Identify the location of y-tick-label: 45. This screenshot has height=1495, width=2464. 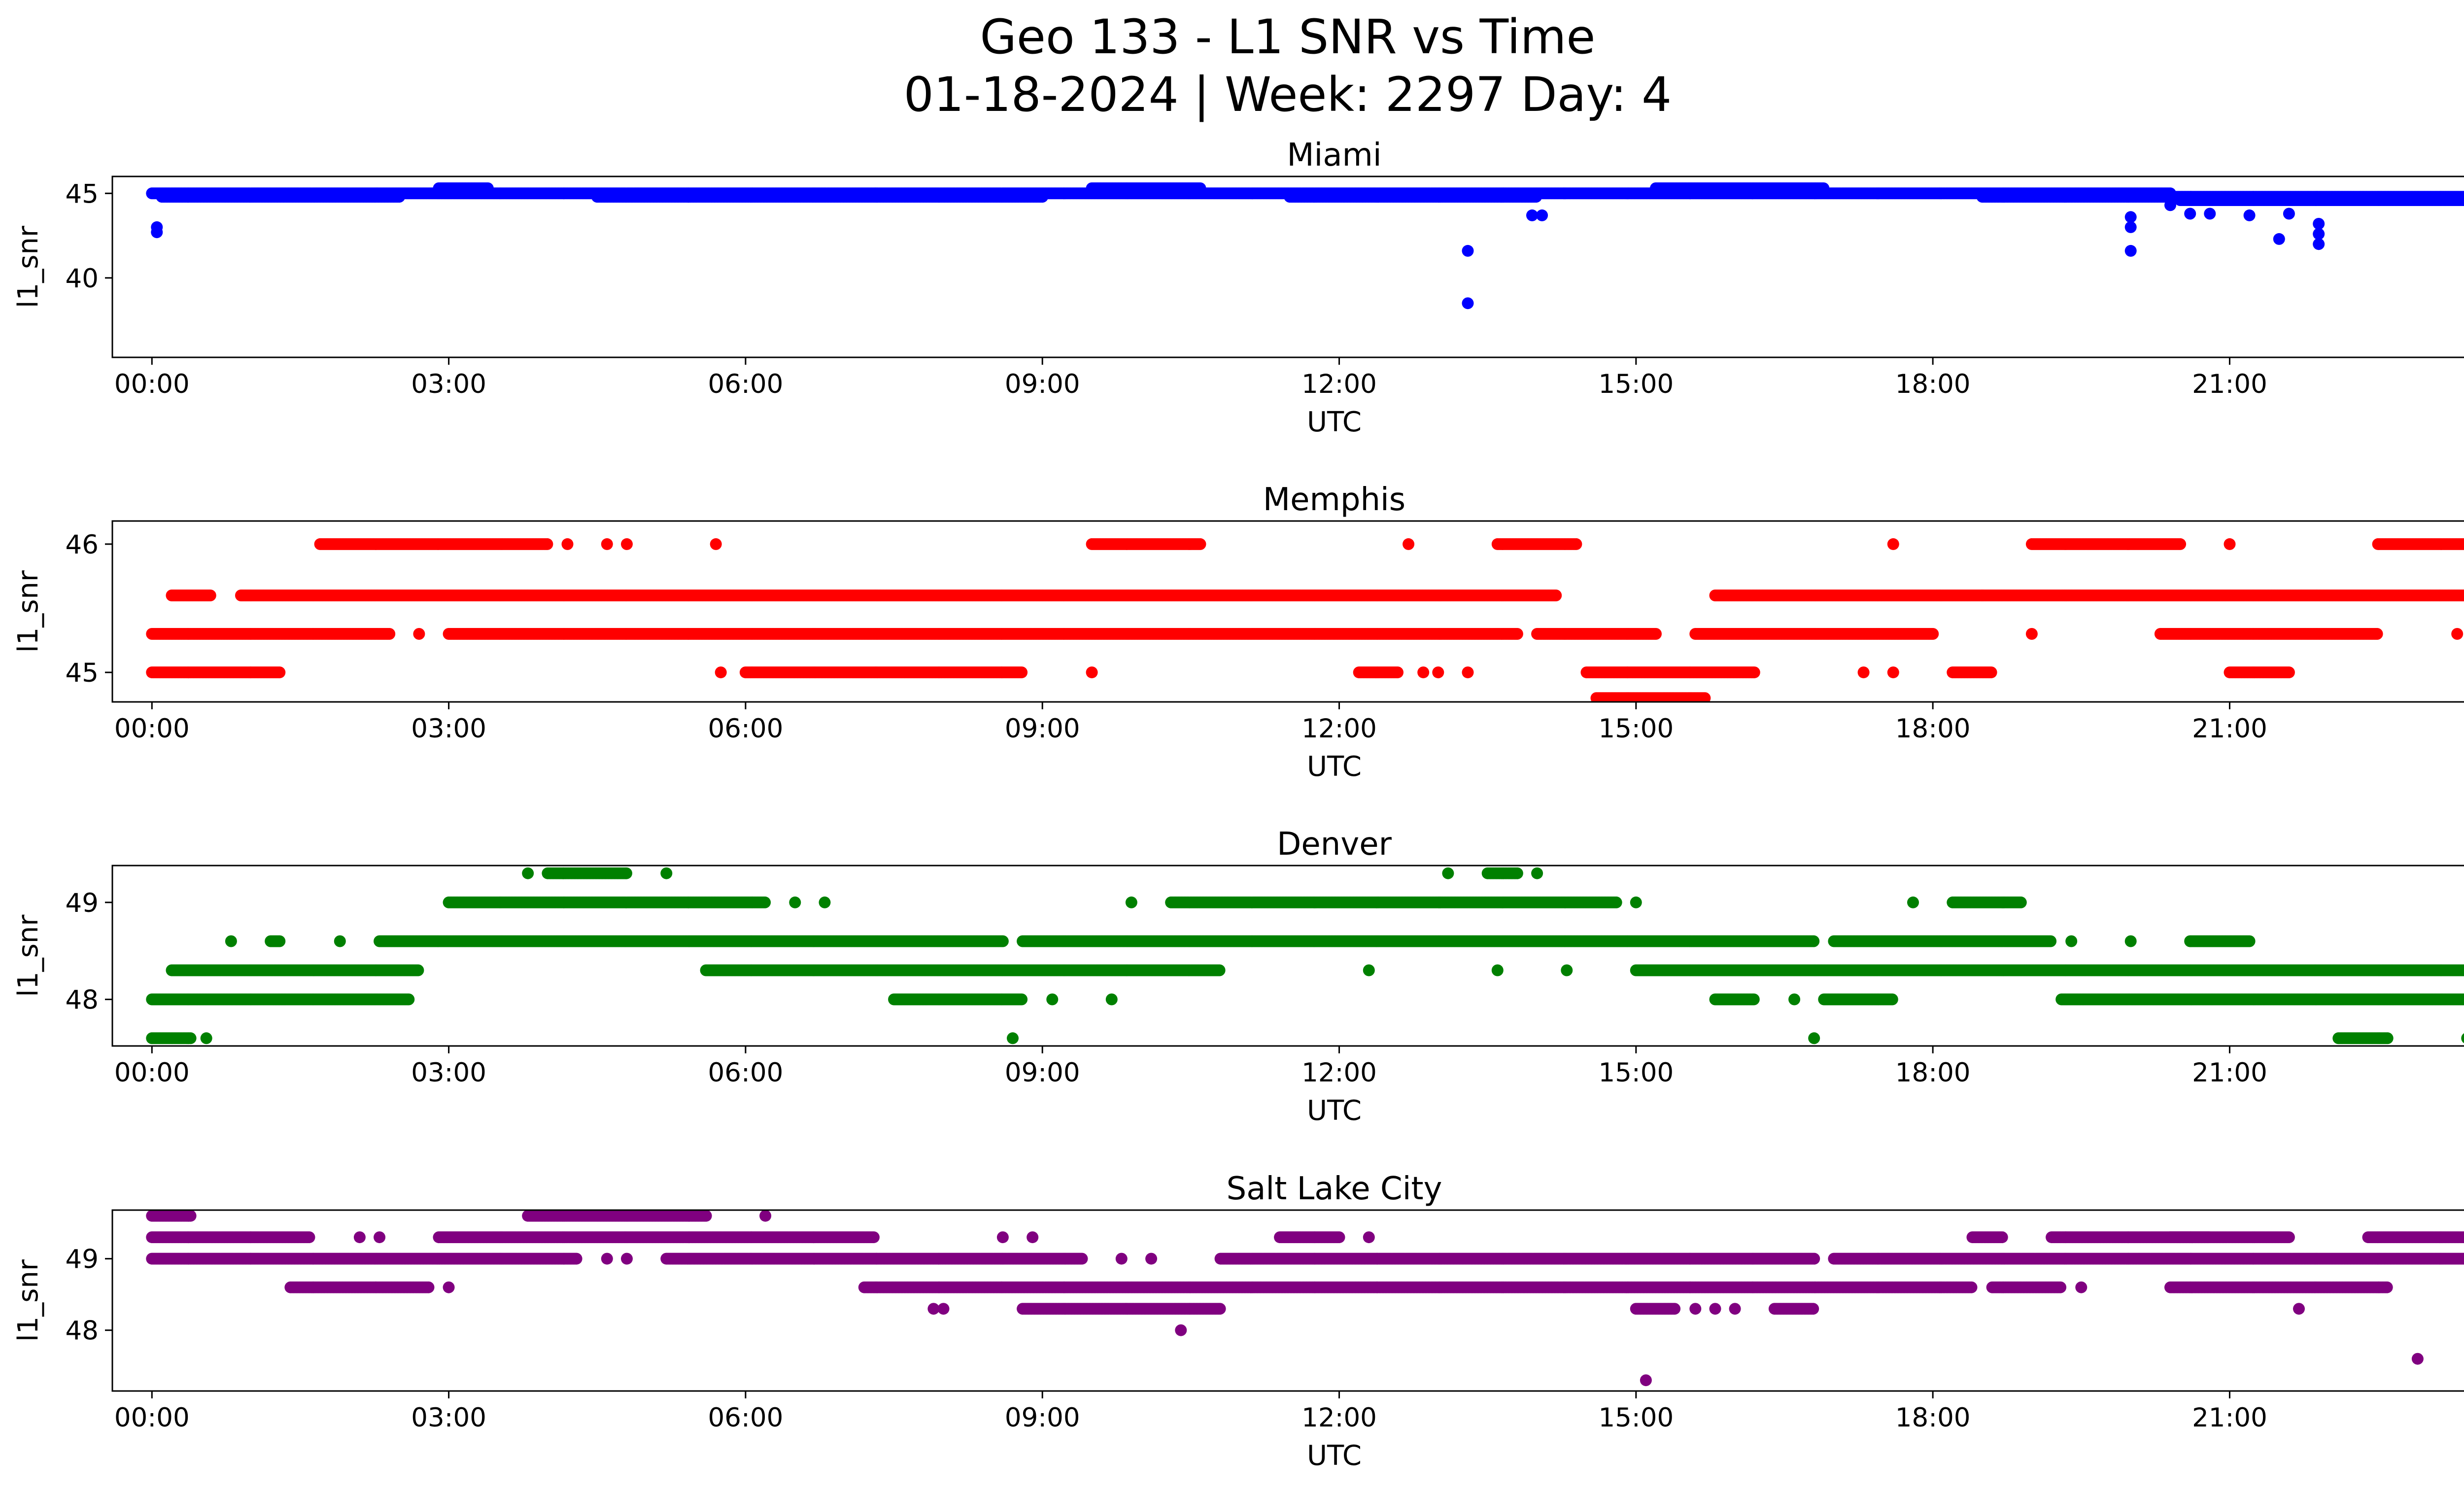
(82, 194).